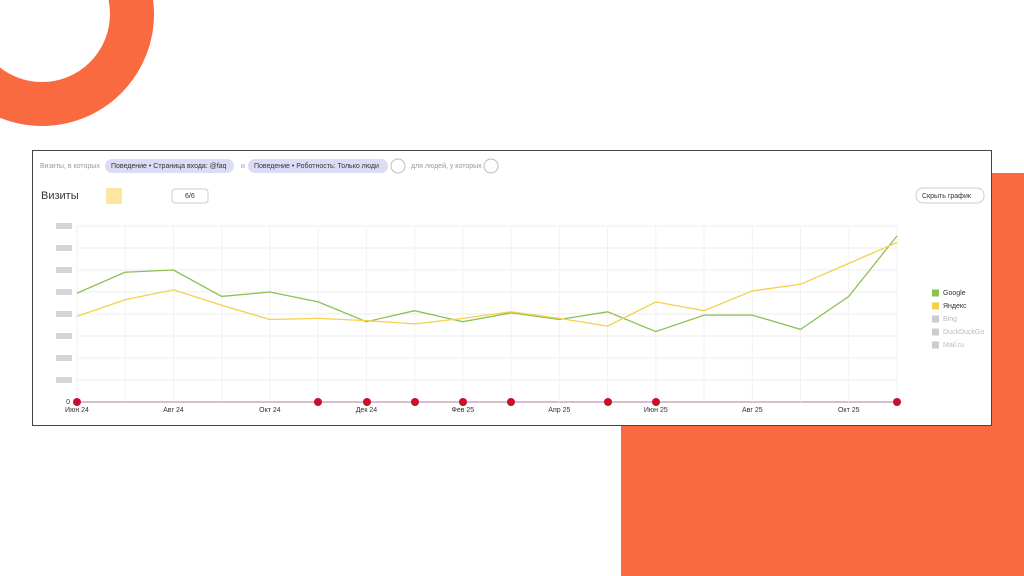 This screenshot has width=1024, height=576. What do you see at coordinates (955, 306) in the screenshot?
I see `legend-label: Яндекс` at bounding box center [955, 306].